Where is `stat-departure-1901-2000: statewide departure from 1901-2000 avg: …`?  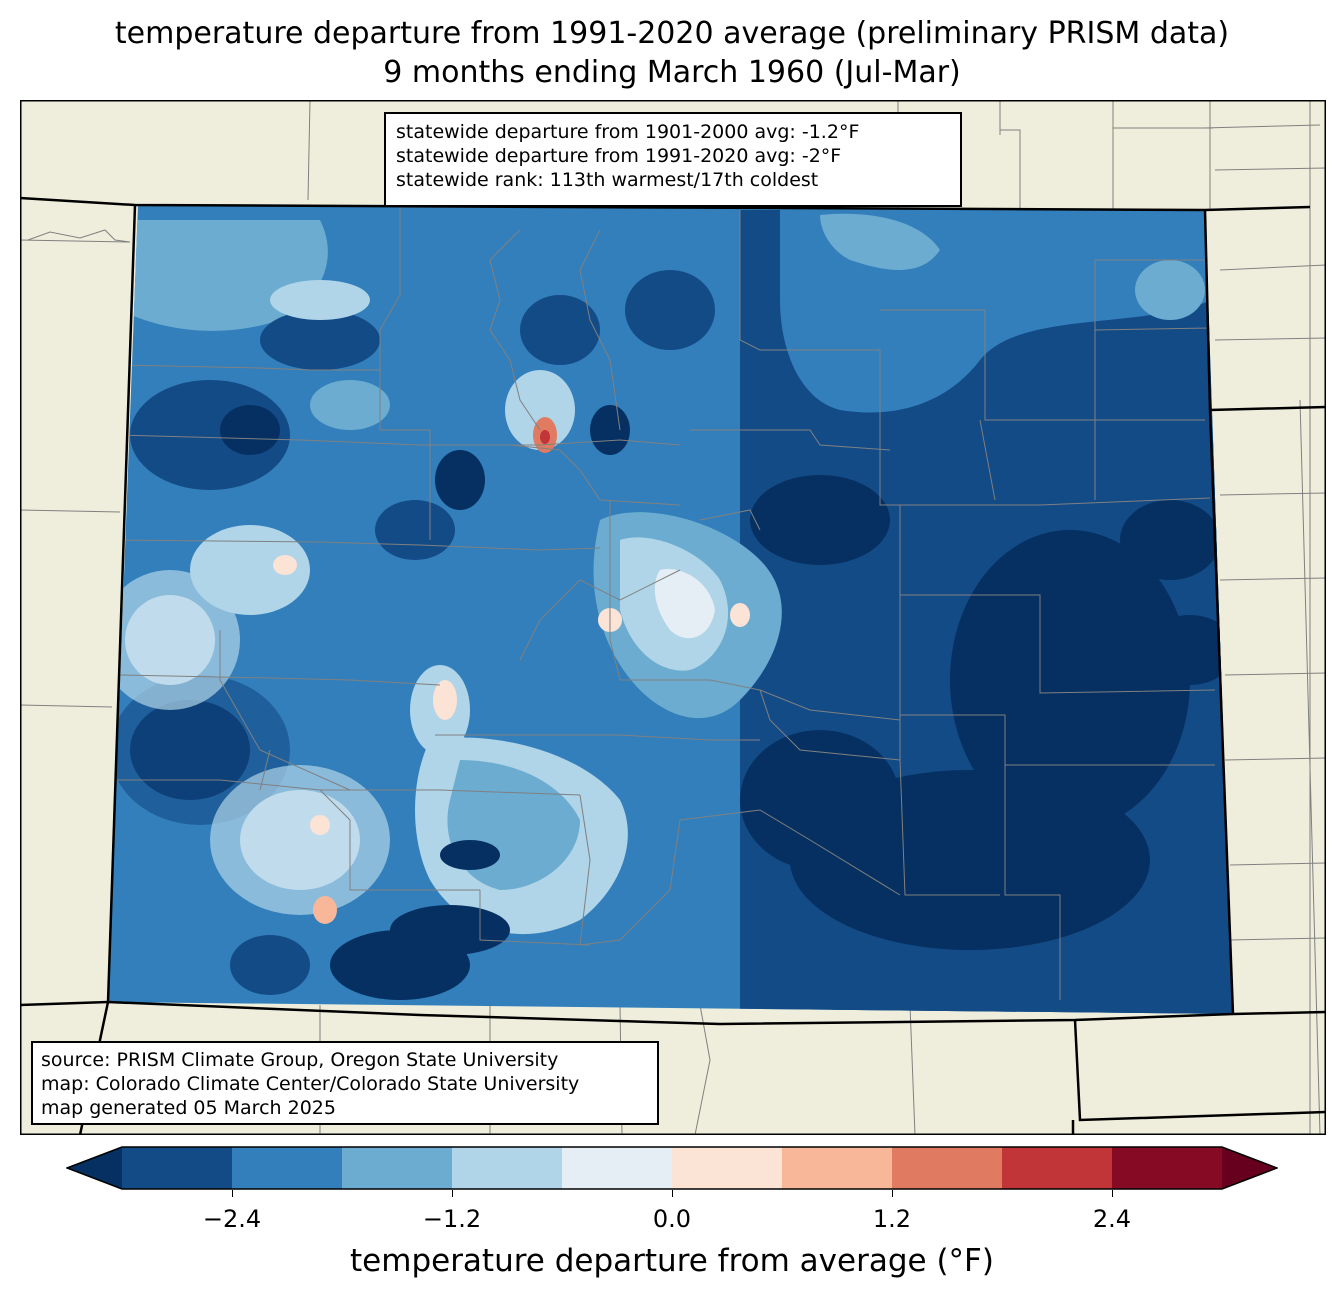 stat-departure-1901-2000: statewide departure from 1901-2000 avg: … is located at coordinates (628, 132).